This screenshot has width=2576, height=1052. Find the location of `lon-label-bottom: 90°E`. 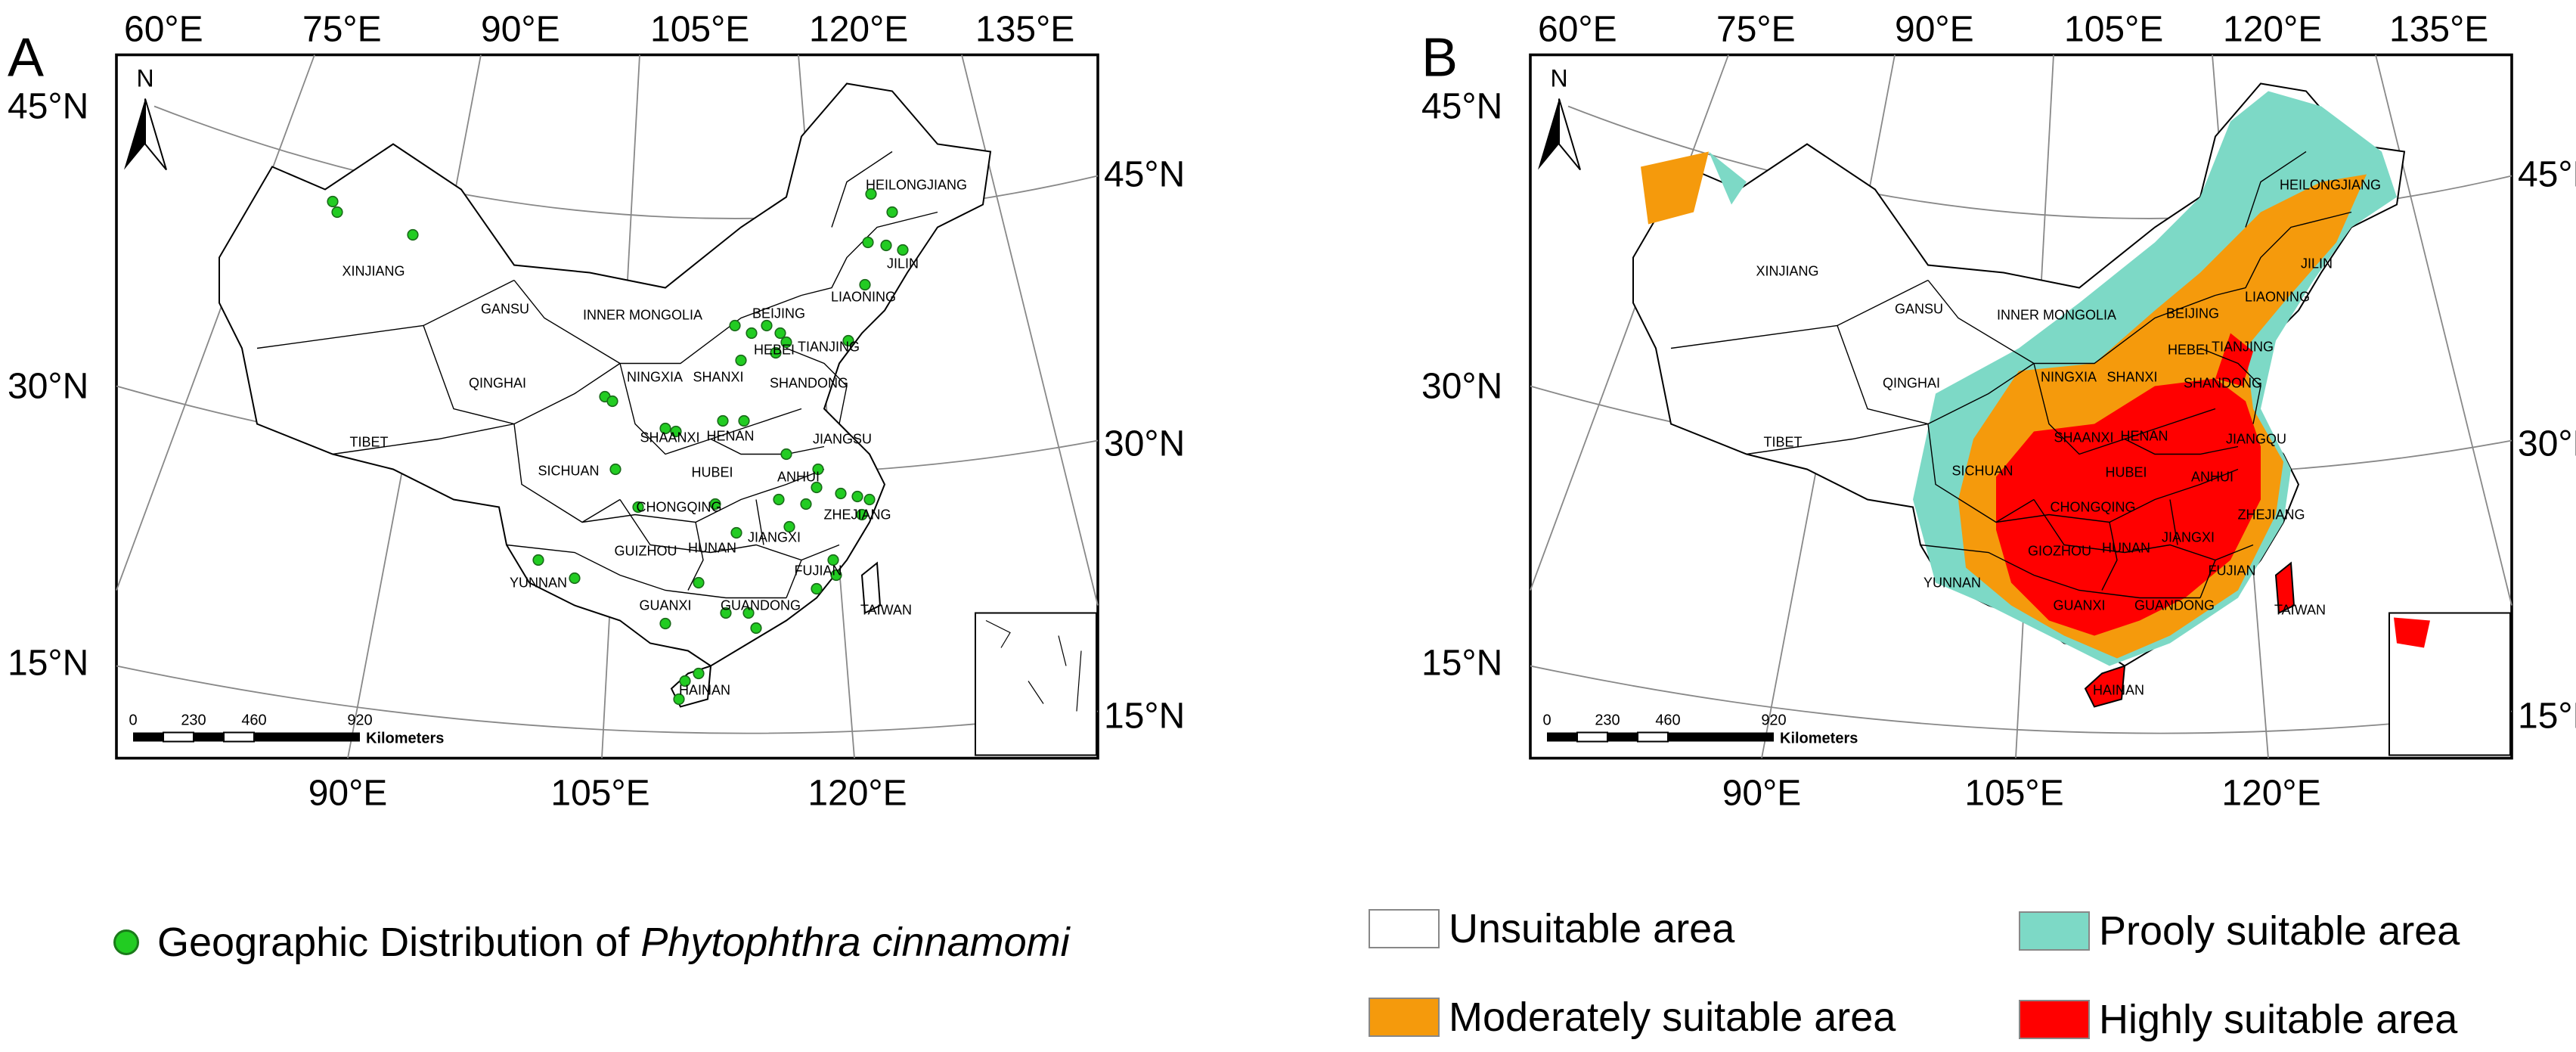

lon-label-bottom: 90°E is located at coordinates (1762, 794).